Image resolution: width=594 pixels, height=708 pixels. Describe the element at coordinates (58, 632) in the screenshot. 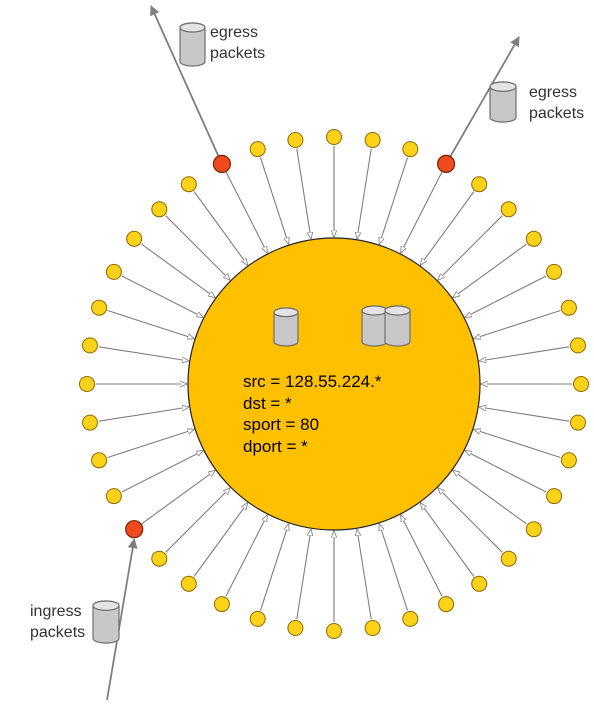

I see `ingress-label-line2: packets` at that location.